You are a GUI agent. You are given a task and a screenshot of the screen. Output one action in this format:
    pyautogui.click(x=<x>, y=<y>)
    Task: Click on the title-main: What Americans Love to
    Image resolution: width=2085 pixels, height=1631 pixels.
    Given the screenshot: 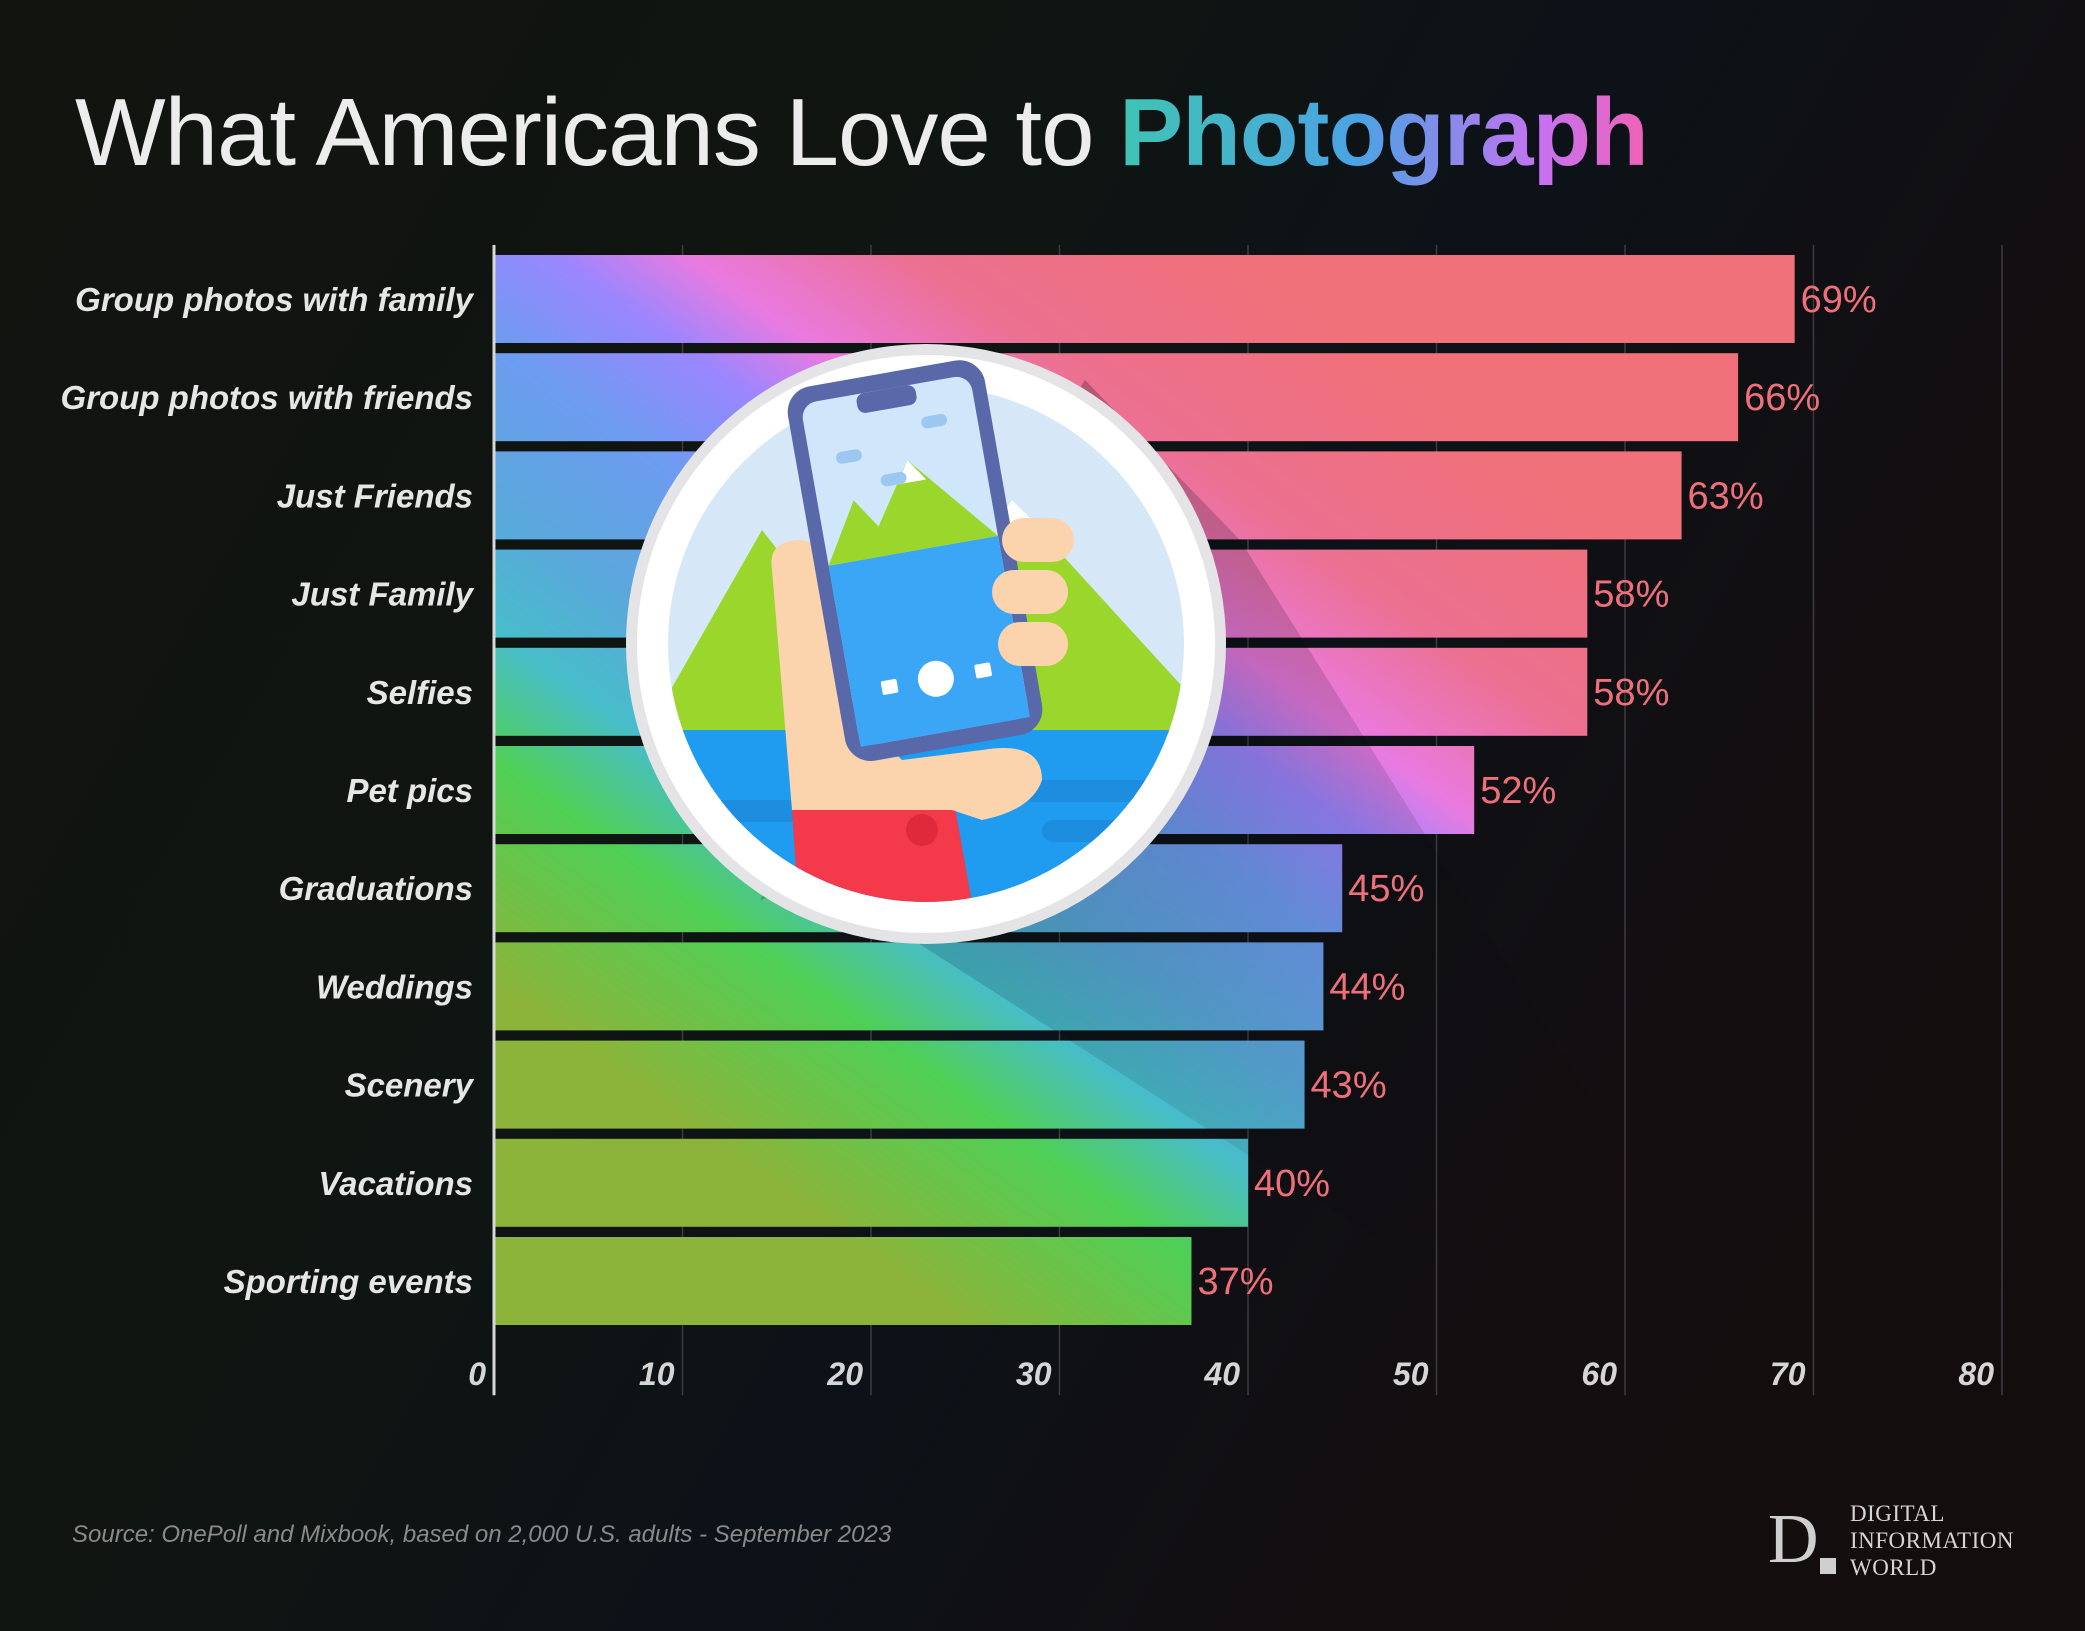 What is the action you would take?
    pyautogui.click(x=597, y=132)
    